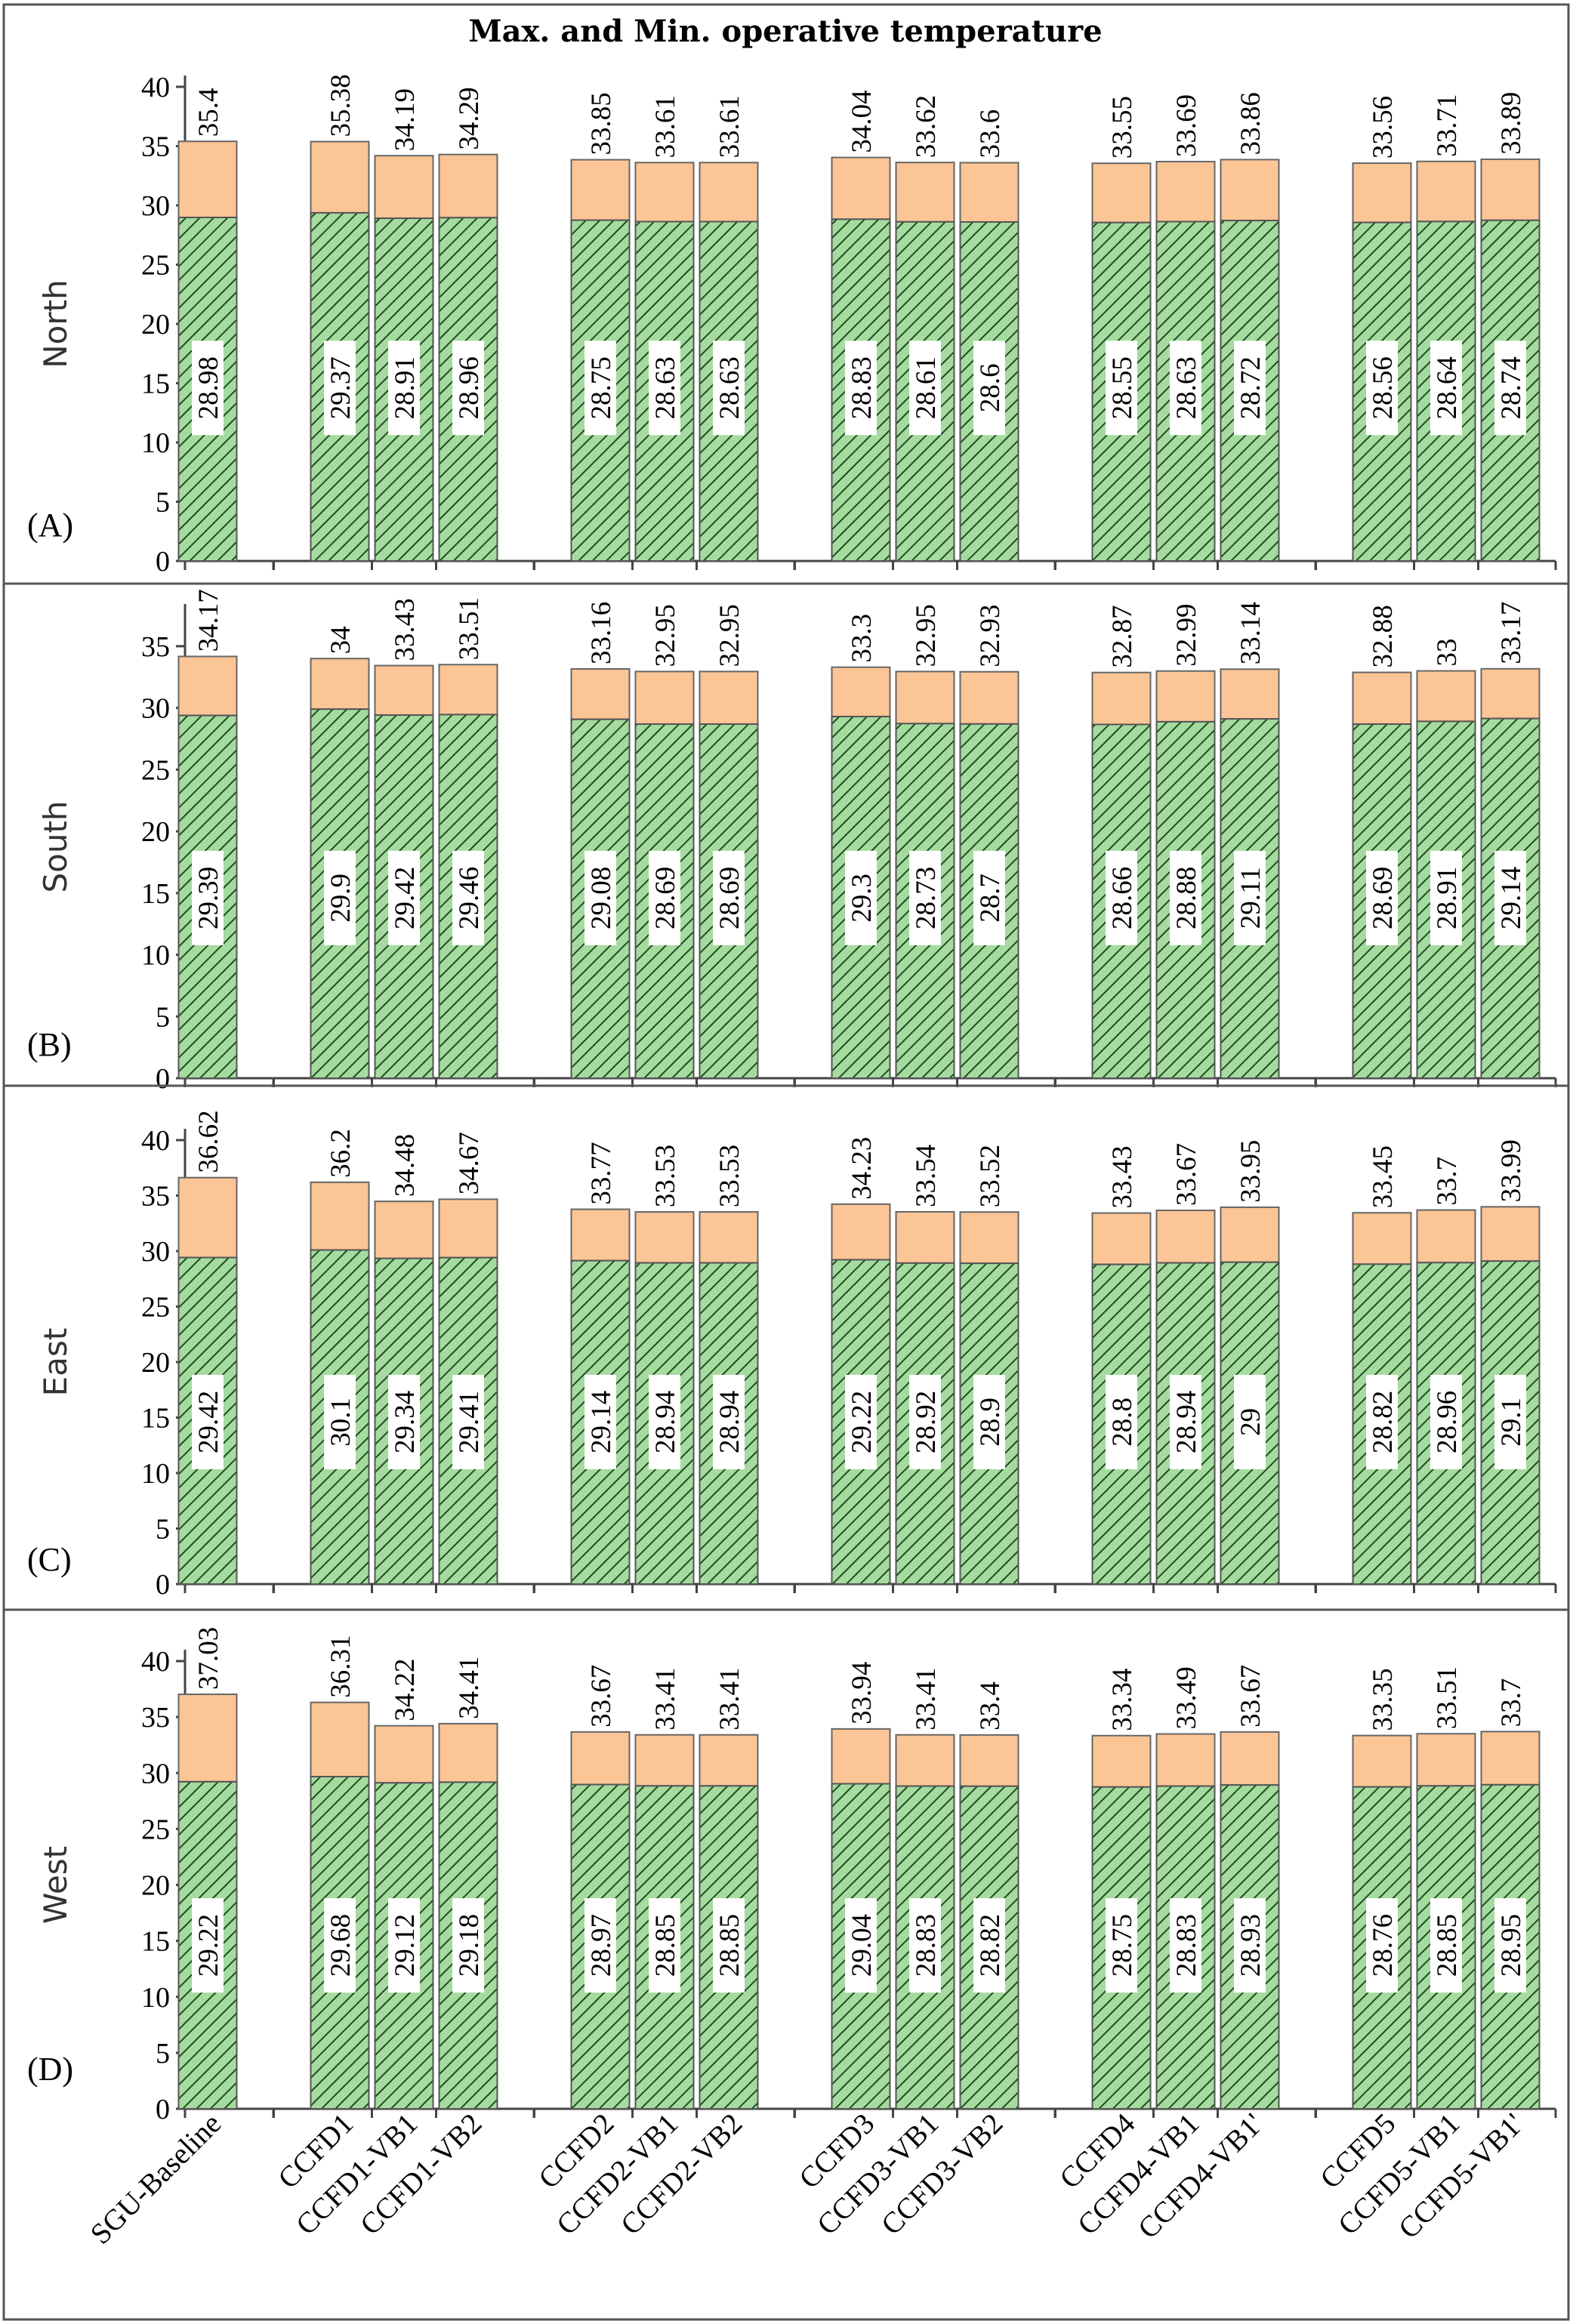 This screenshot has height=2324, width=1573. I want to click on min-value-label: 29.12, so click(405, 1945).